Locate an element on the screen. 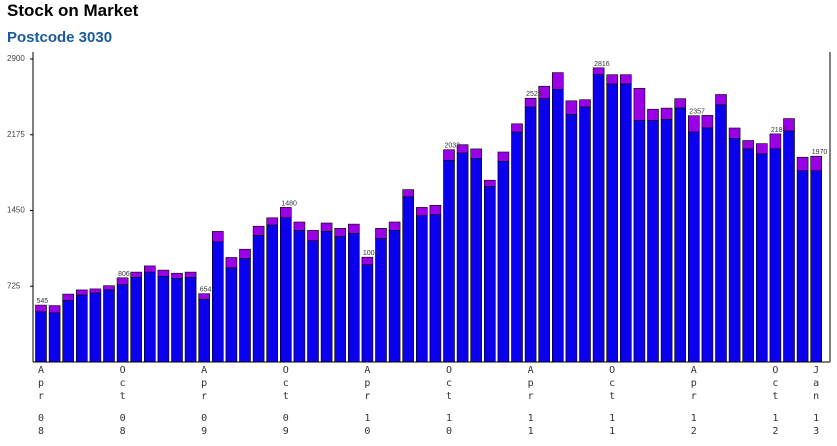 This screenshot has height=446, width=837. x-tick-label: Oct 0 9 is located at coordinates (286, 401).